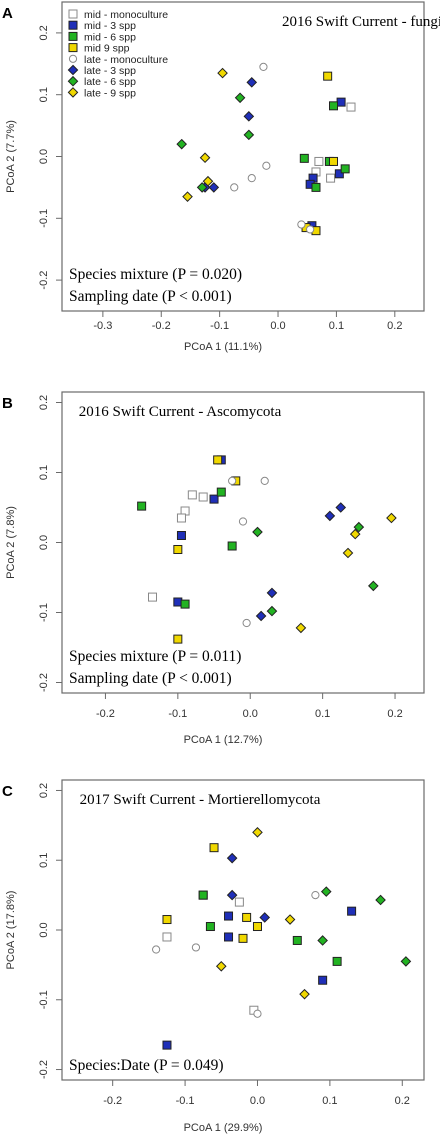 This screenshot has height=1143, width=440. I want to click on stats-annotation: Species:Date (P = 0.049), so click(146, 1065).